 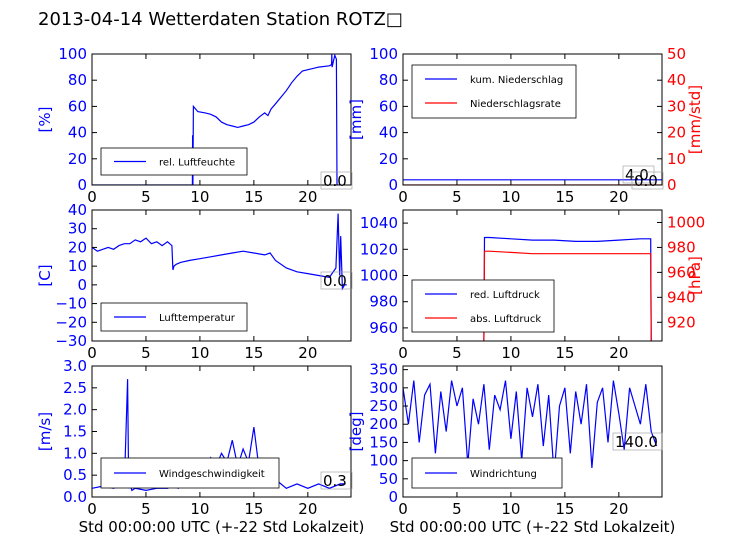 I want to click on legend: red. Luftdruck abs. Luftdruck, so click(x=483, y=306).